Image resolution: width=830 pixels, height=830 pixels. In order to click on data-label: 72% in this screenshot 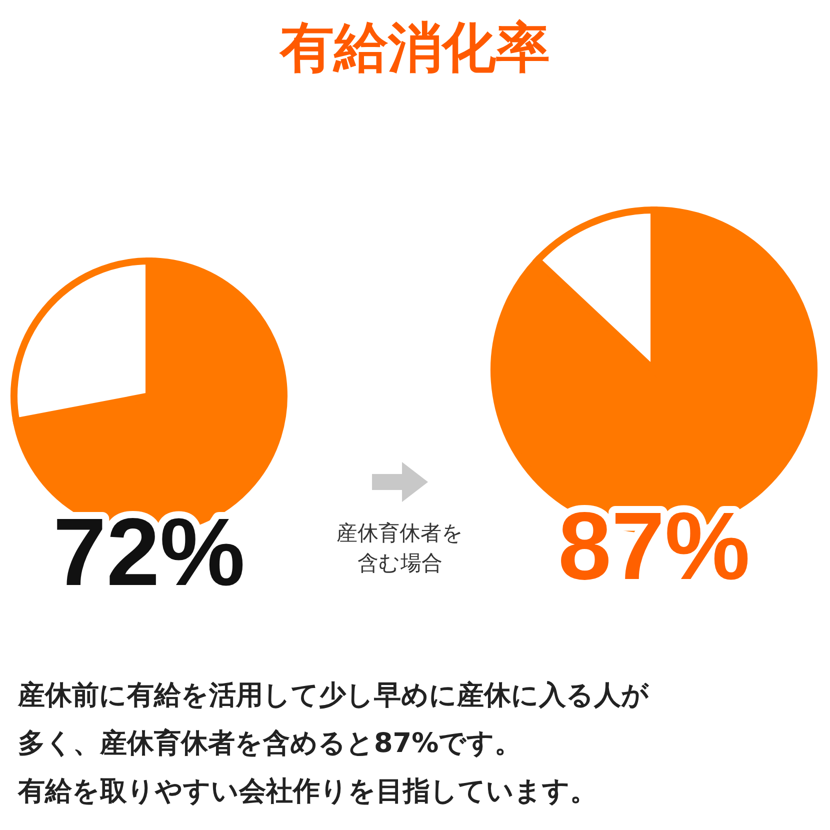, I will do `click(149, 552)`.